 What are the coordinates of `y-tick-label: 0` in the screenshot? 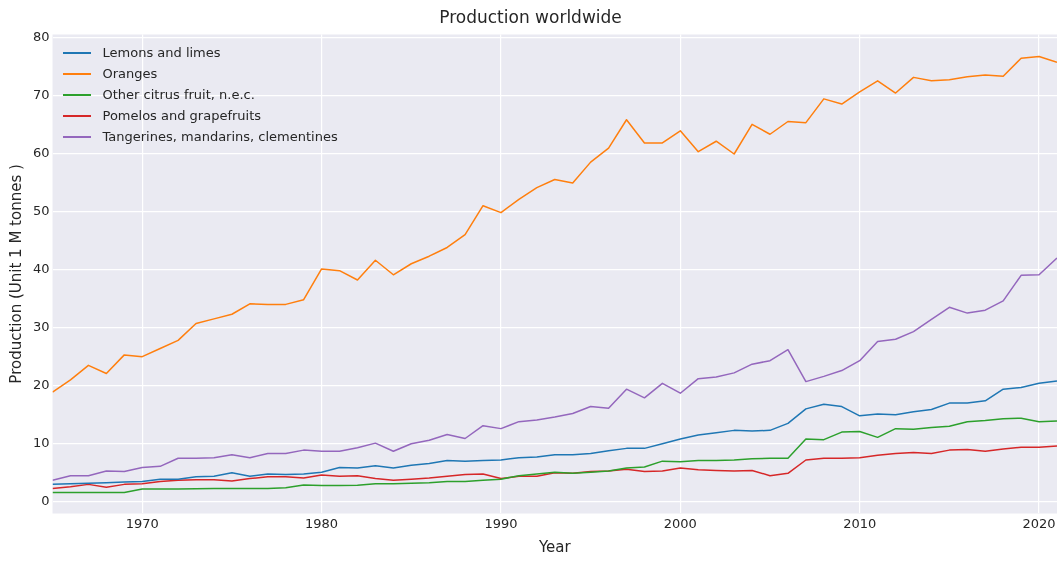 It's located at (45, 501).